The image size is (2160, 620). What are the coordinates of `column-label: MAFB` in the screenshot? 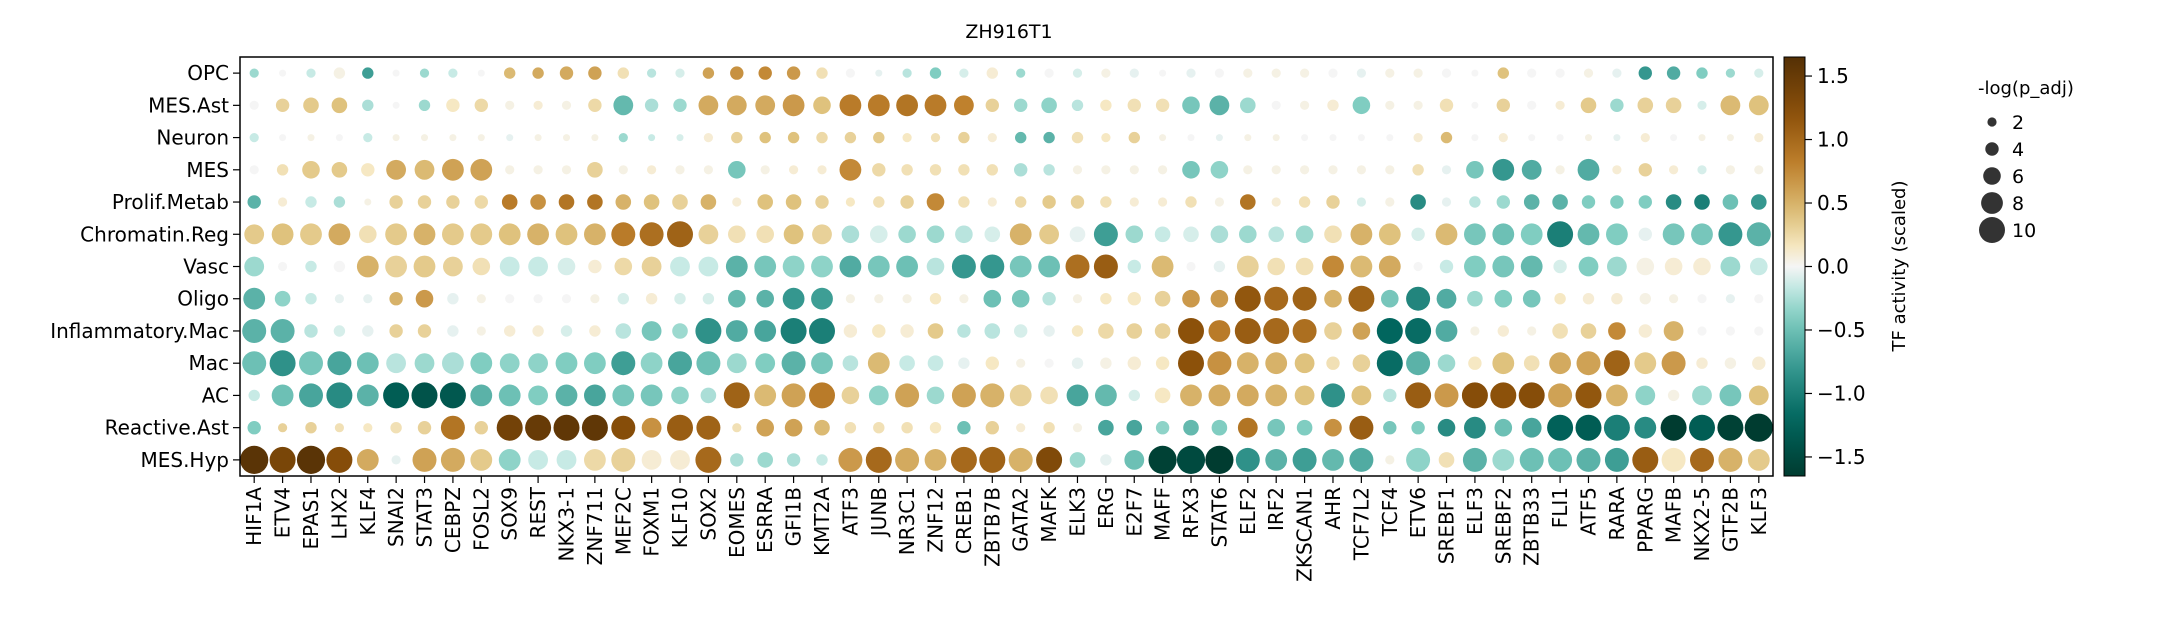 It's located at (1674, 515).